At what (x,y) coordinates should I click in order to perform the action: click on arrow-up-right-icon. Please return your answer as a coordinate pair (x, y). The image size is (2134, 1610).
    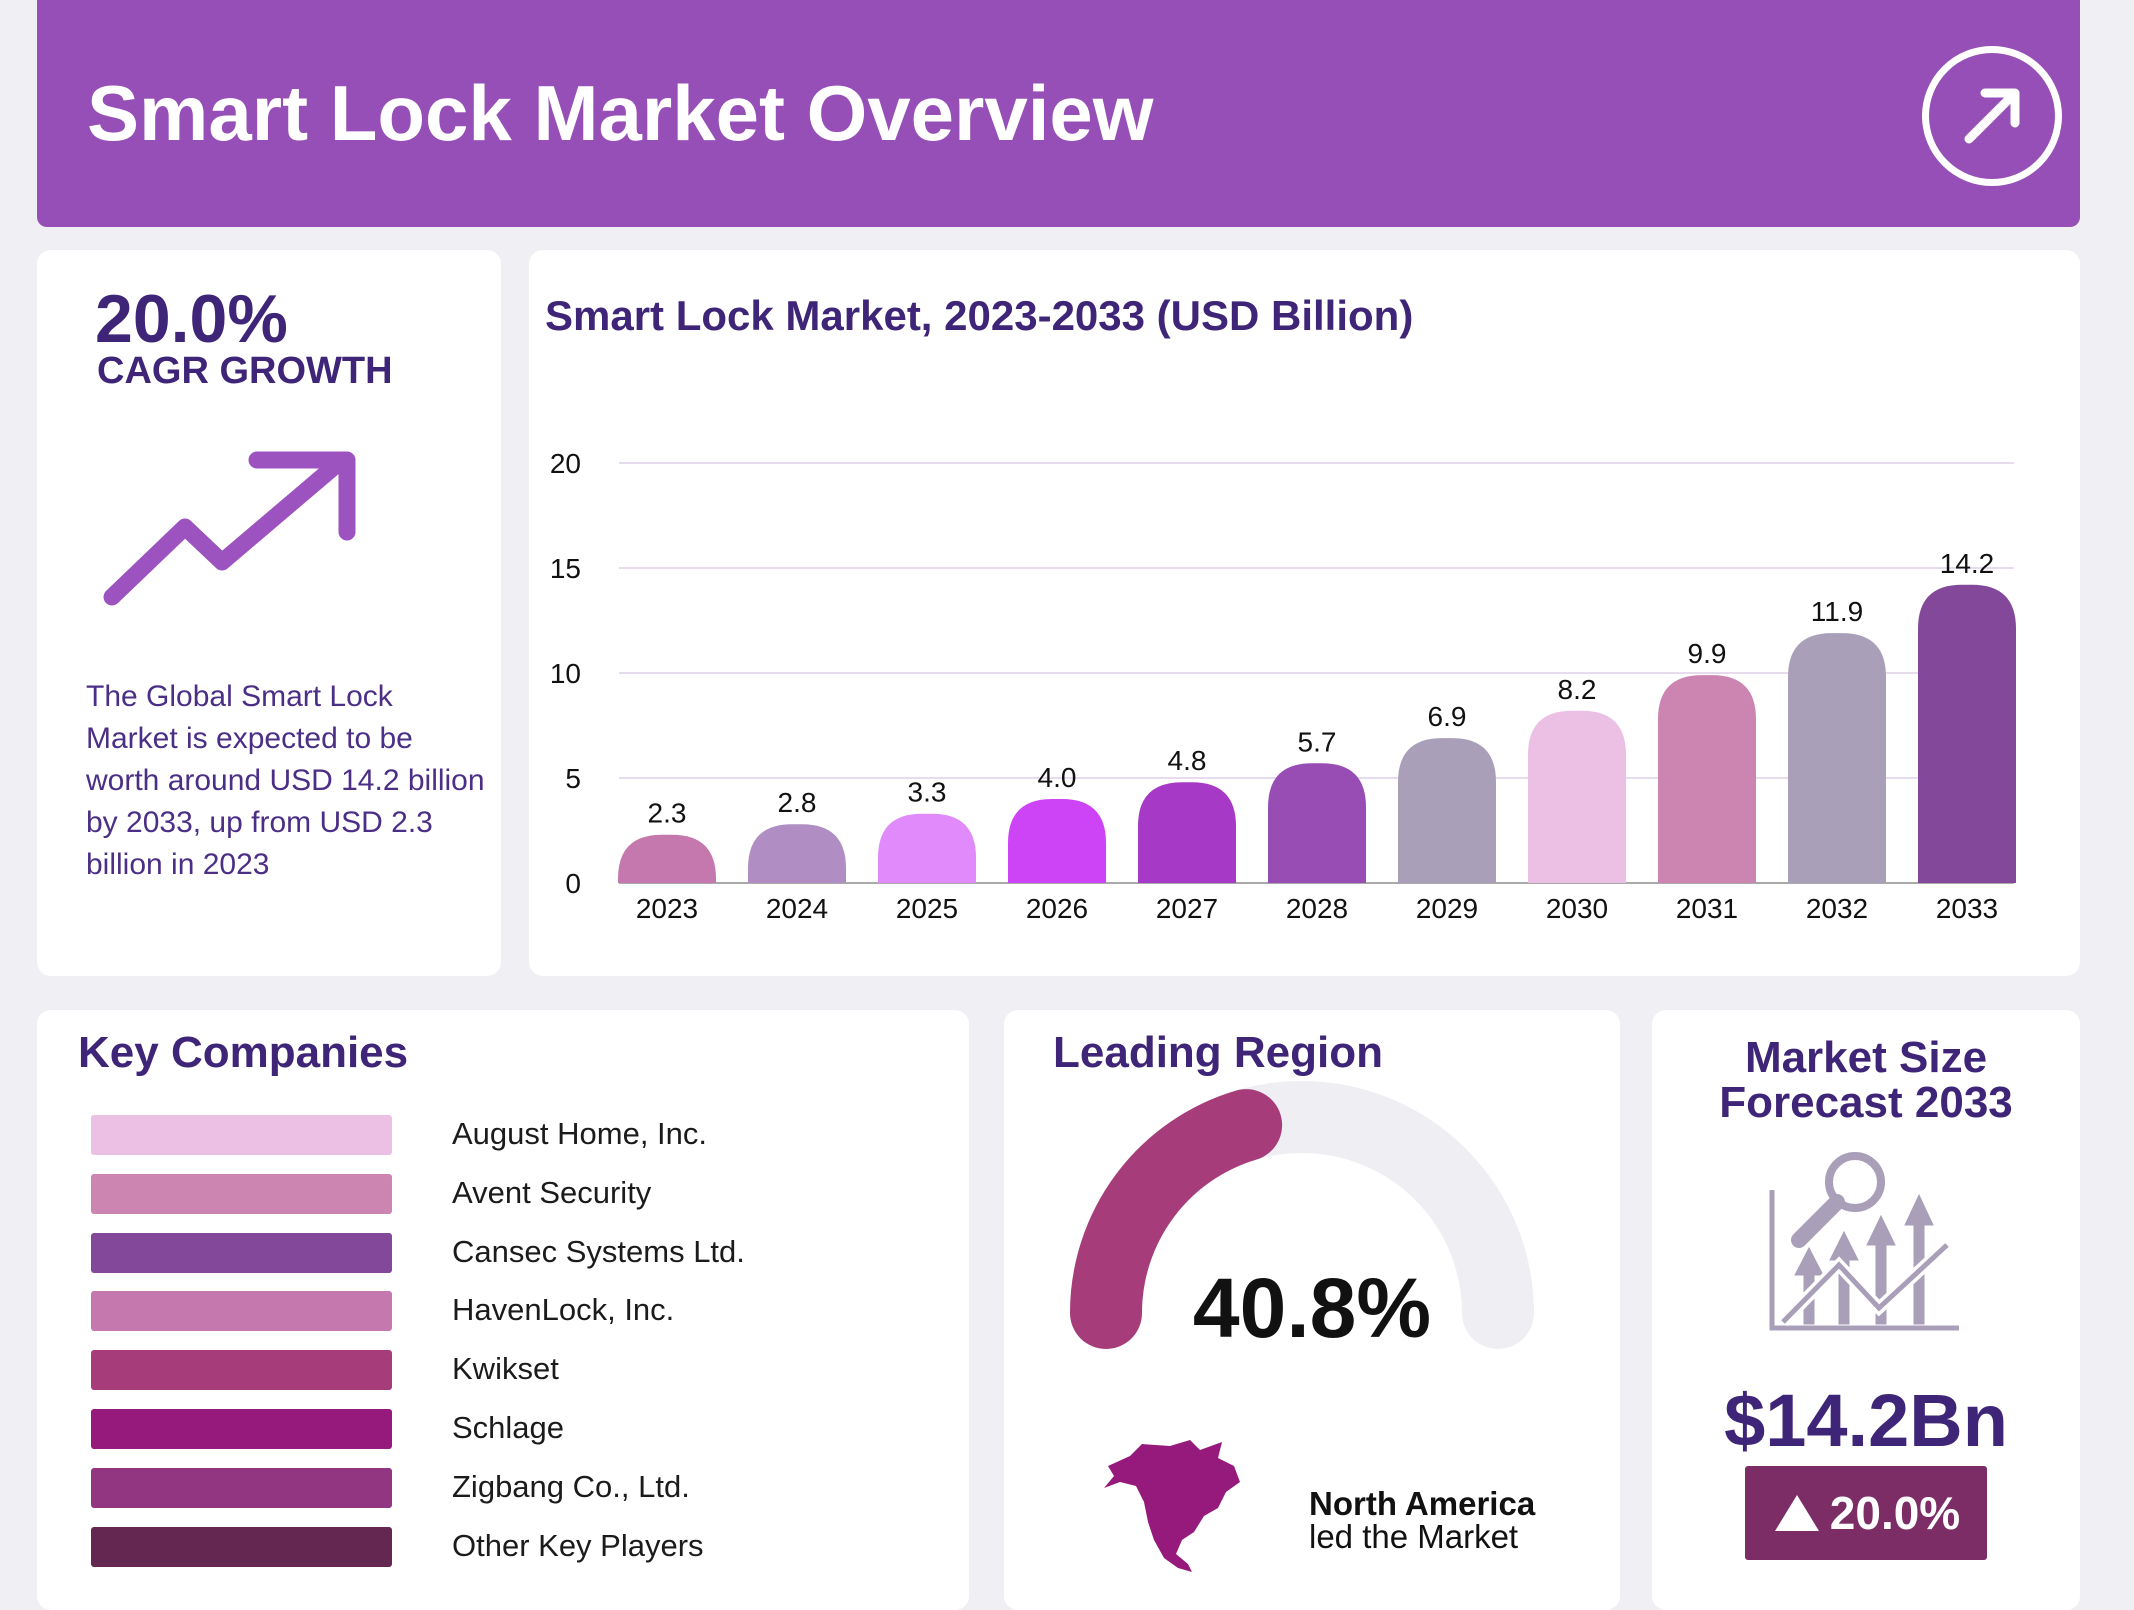
    Looking at the image, I should click on (1992, 116).